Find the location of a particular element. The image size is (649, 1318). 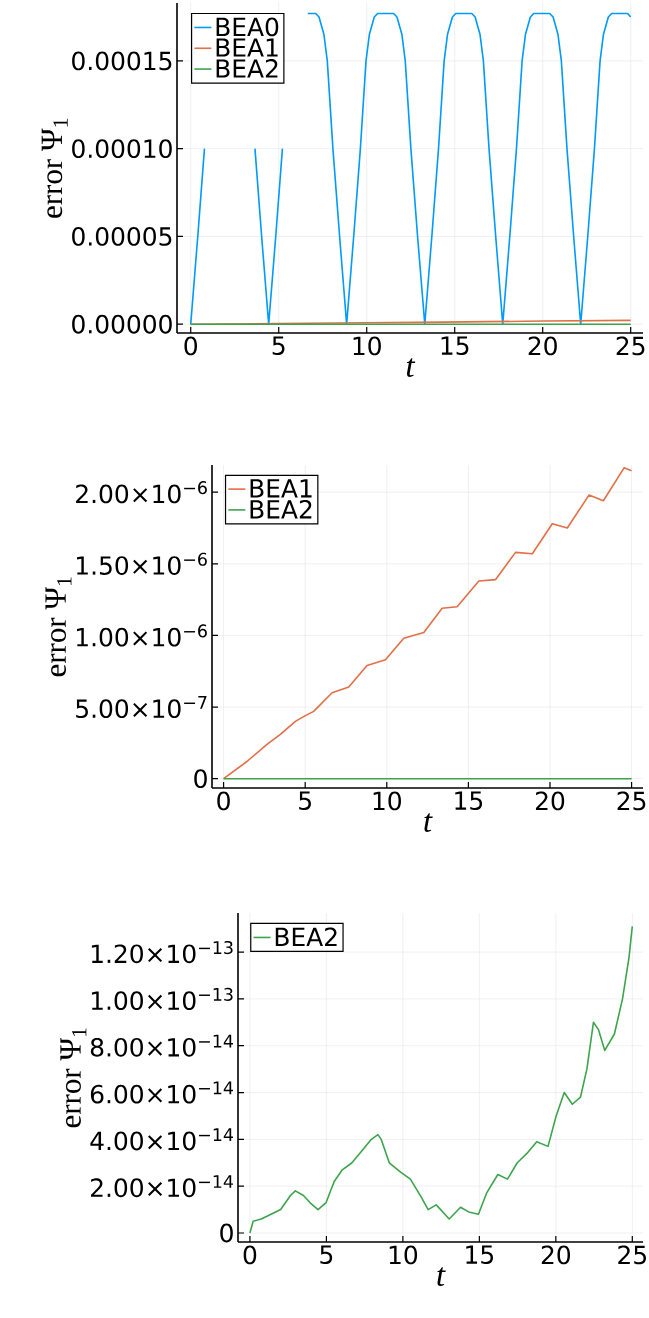

y-tick-label: 4.00×10$^{−14}$ is located at coordinates (161, 1139).